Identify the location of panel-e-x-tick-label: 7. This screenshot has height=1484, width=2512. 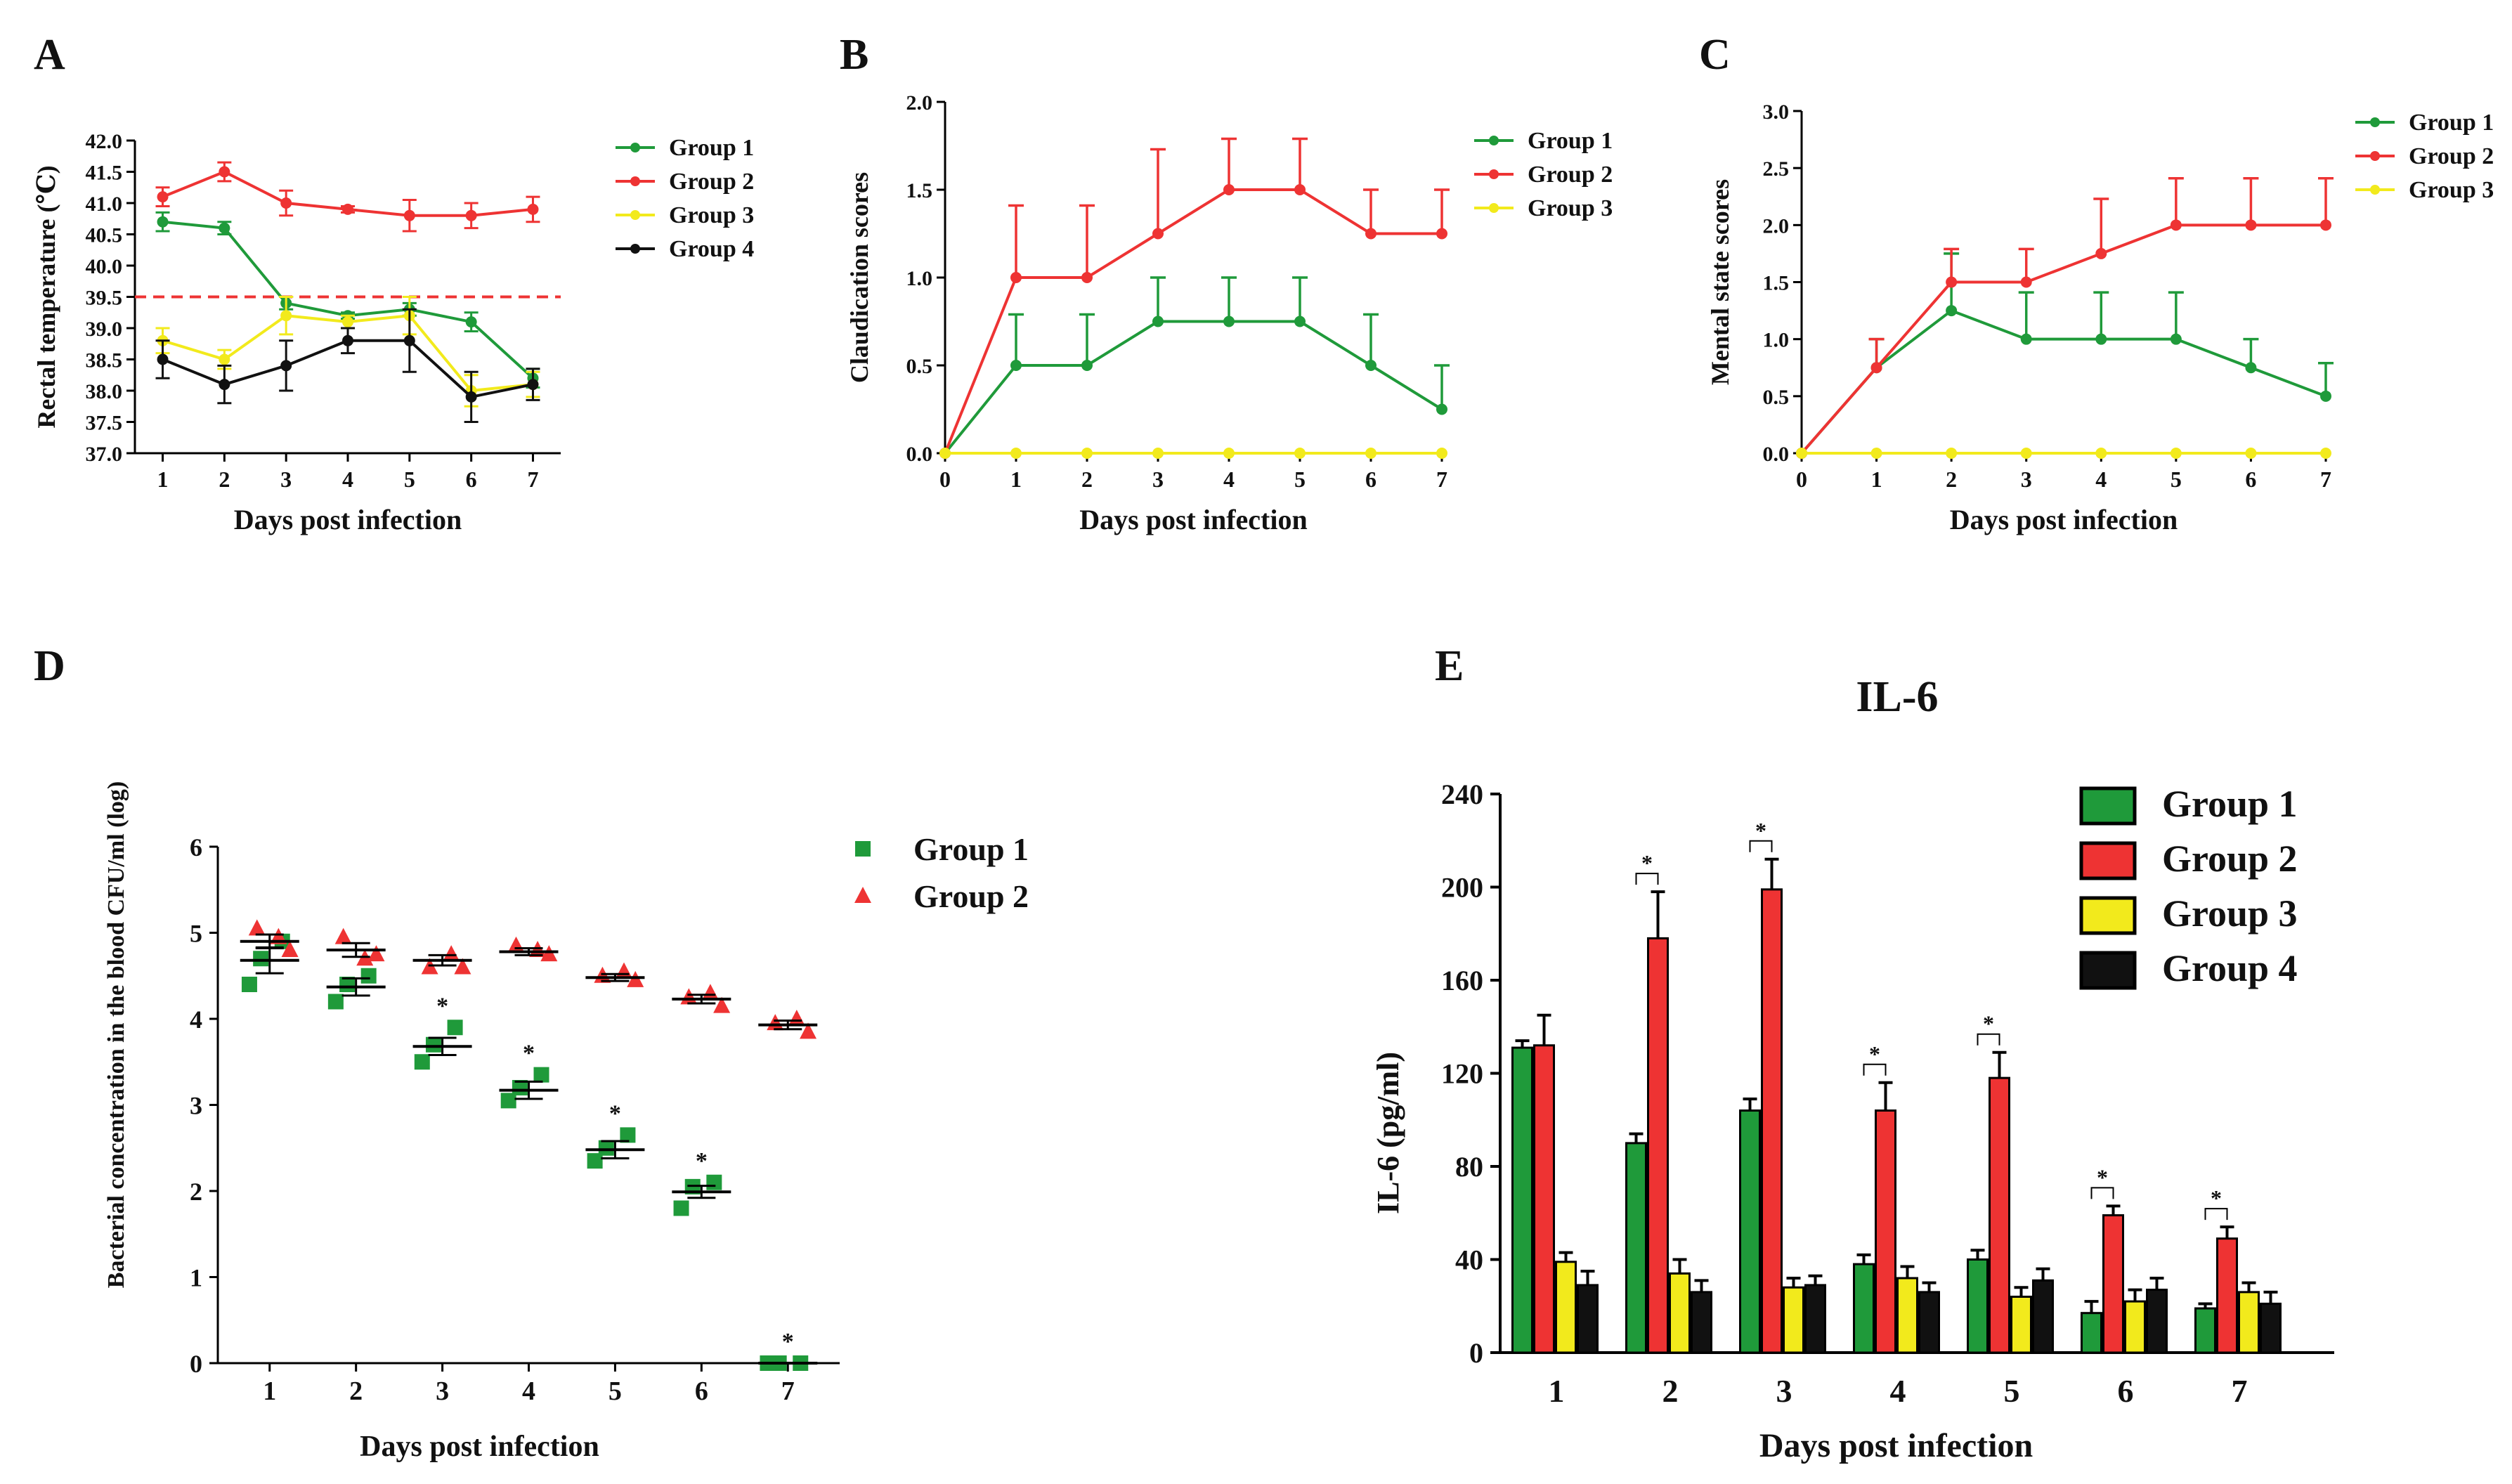
(2240, 1391).